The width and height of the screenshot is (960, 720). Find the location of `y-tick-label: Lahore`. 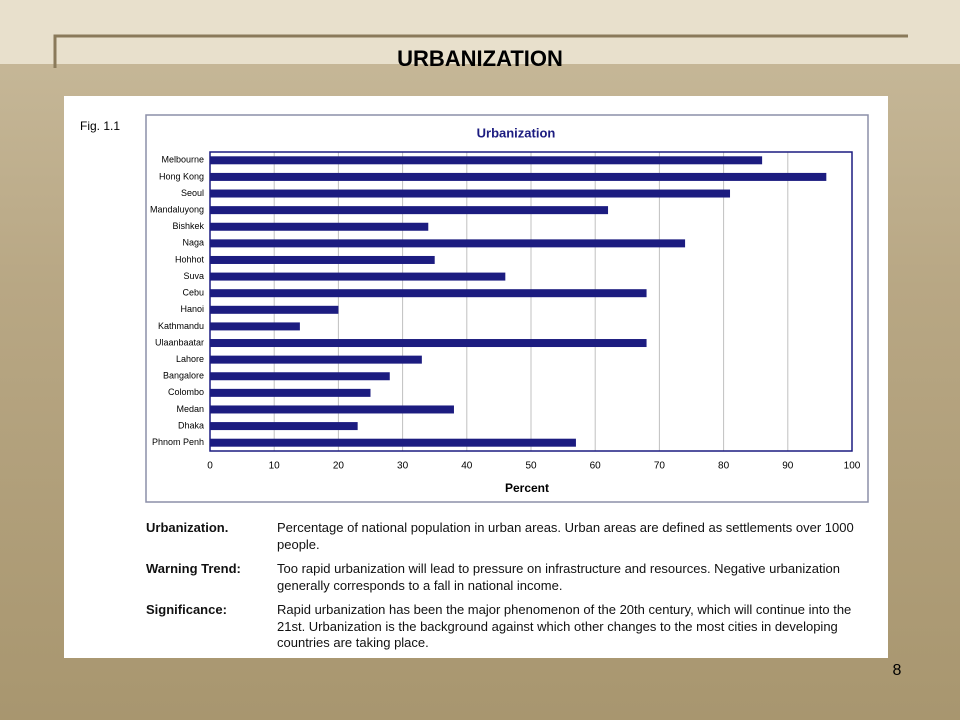

y-tick-label: Lahore is located at coordinates (190, 359).